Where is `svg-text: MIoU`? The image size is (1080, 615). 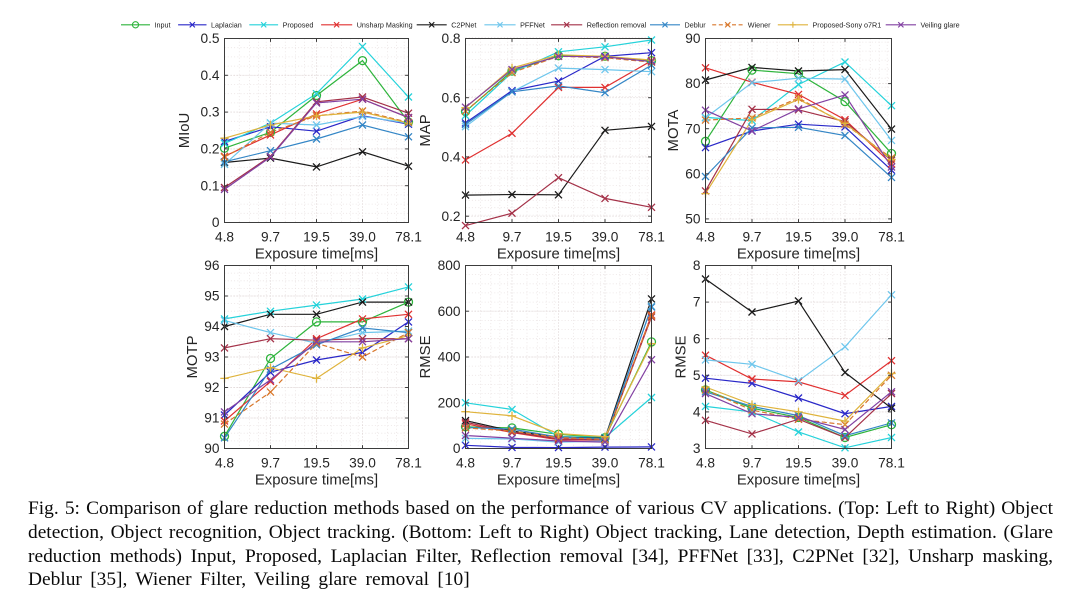
svg-text: MIoU is located at coordinates (185, 131).